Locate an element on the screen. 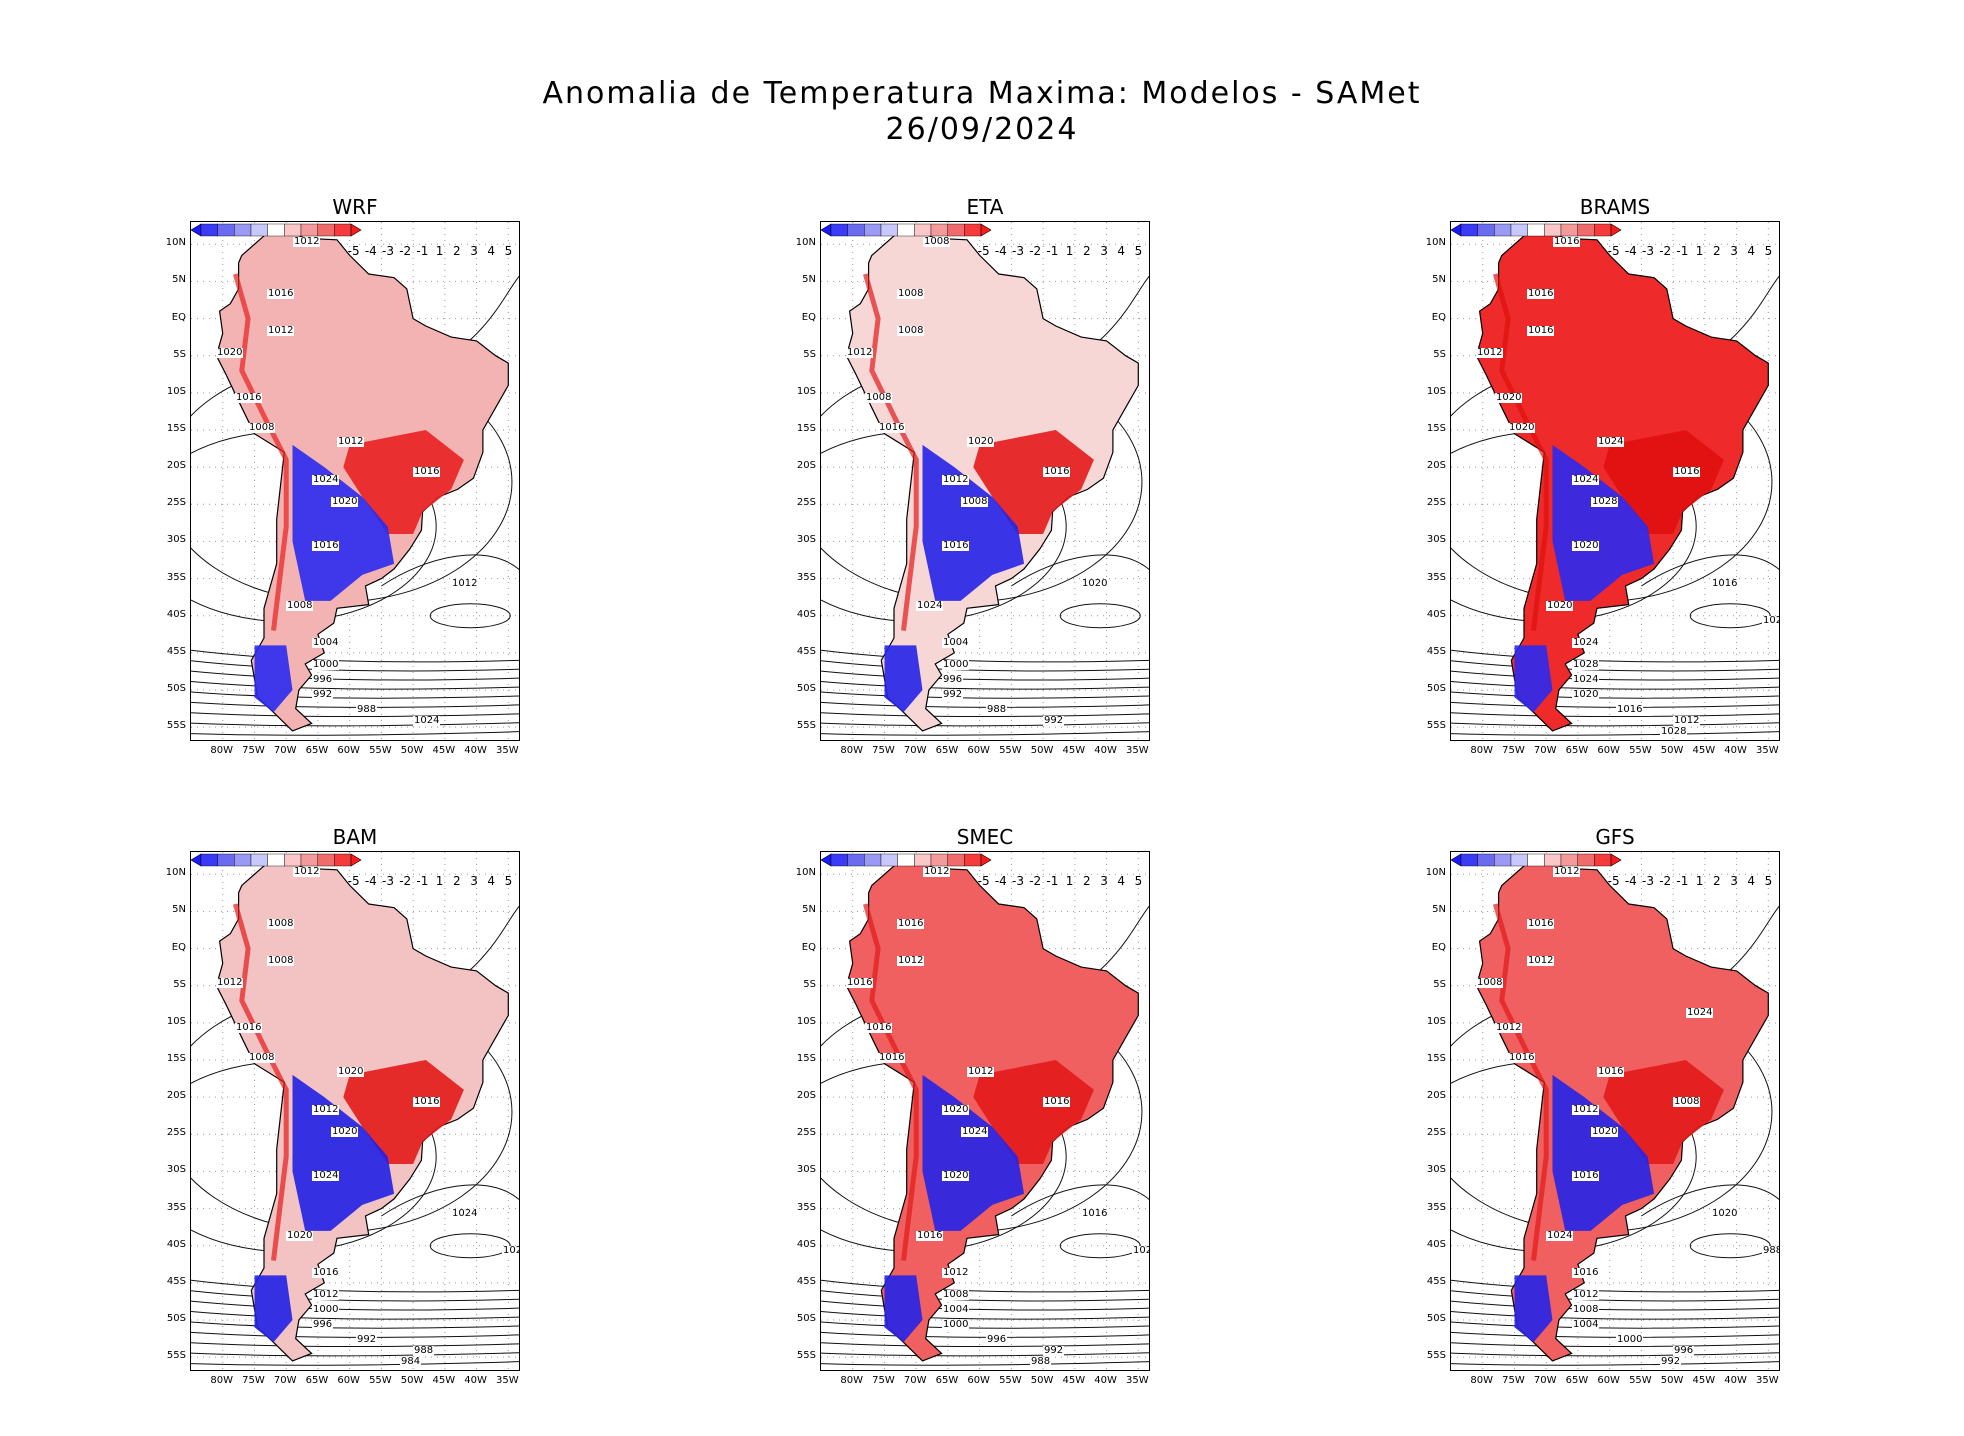 Image resolution: width=1964 pixels, height=1436 pixels. map-canvas is located at coordinates (355, 481).